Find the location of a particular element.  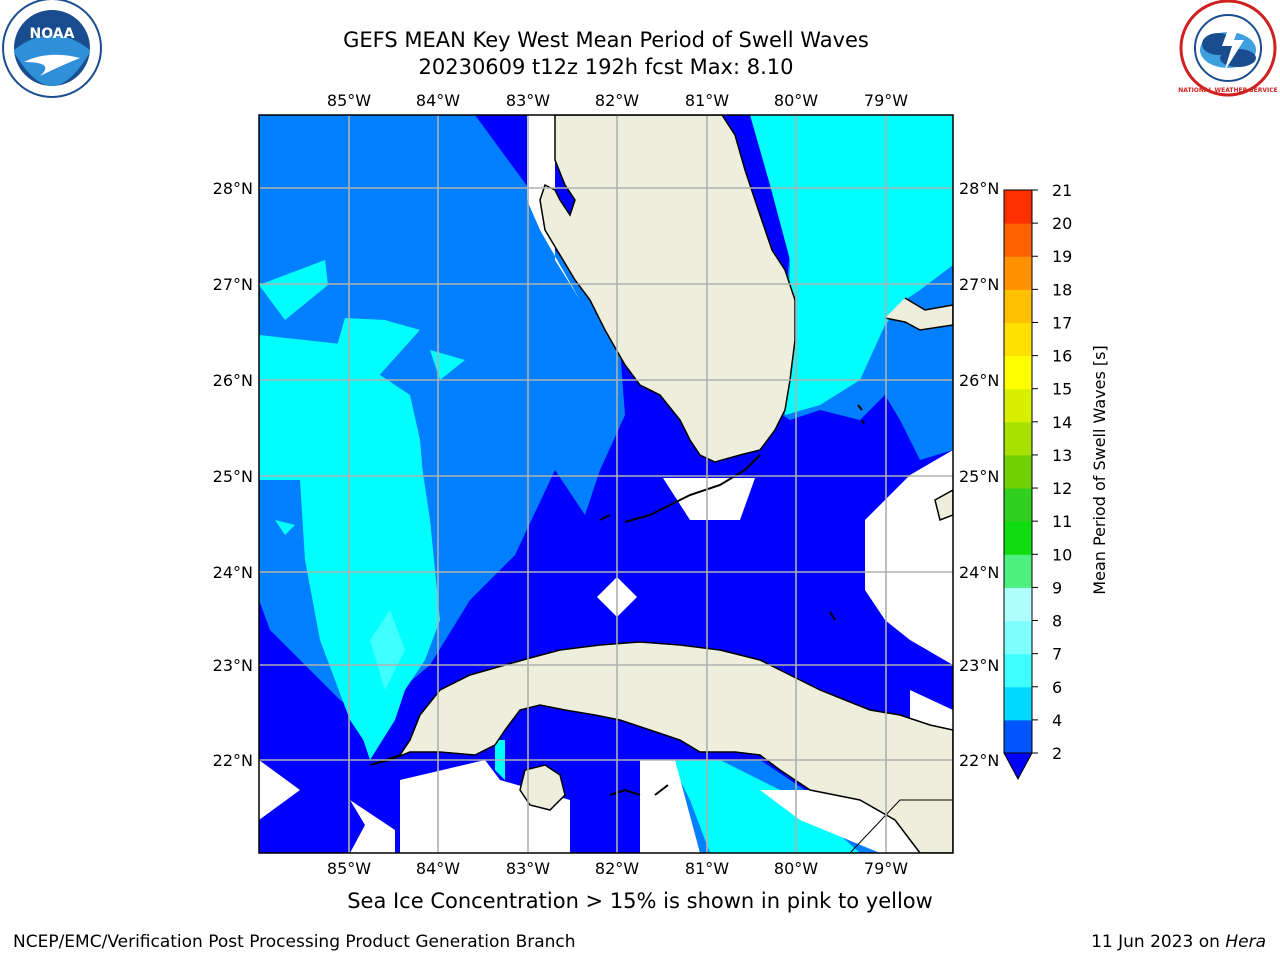

colorbar-tick-label: 14 is located at coordinates (1062, 422).